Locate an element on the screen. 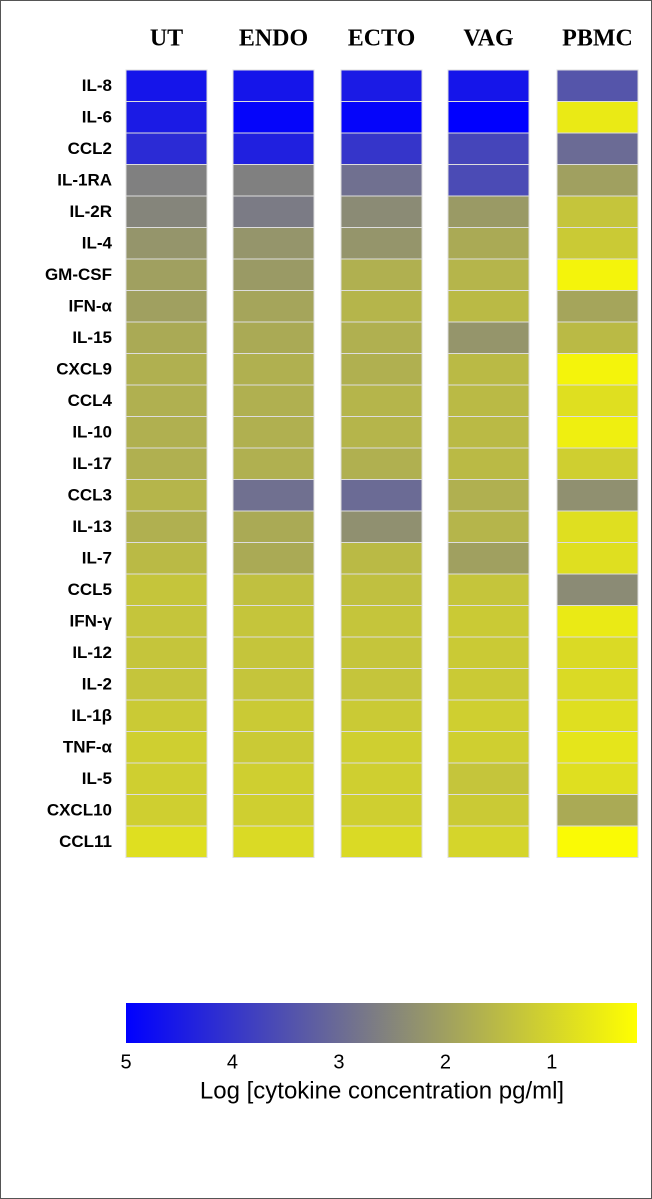 This screenshot has height=1199, width=652. row-label: IL-1β is located at coordinates (91, 715).